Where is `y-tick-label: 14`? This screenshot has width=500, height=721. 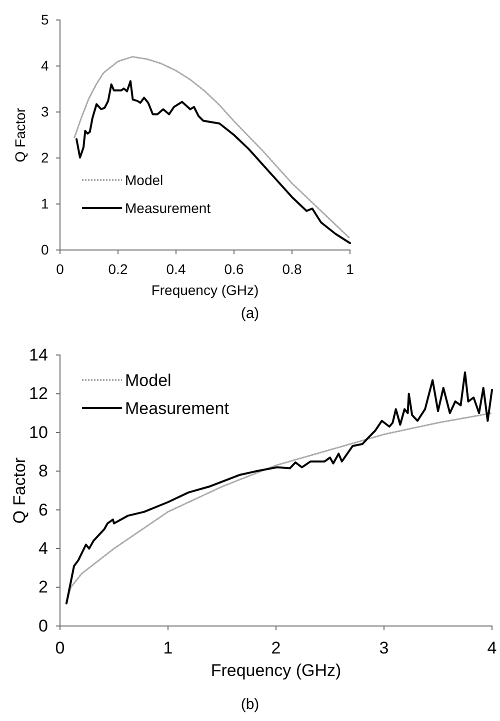 y-tick-label: 14 is located at coordinates (38, 354).